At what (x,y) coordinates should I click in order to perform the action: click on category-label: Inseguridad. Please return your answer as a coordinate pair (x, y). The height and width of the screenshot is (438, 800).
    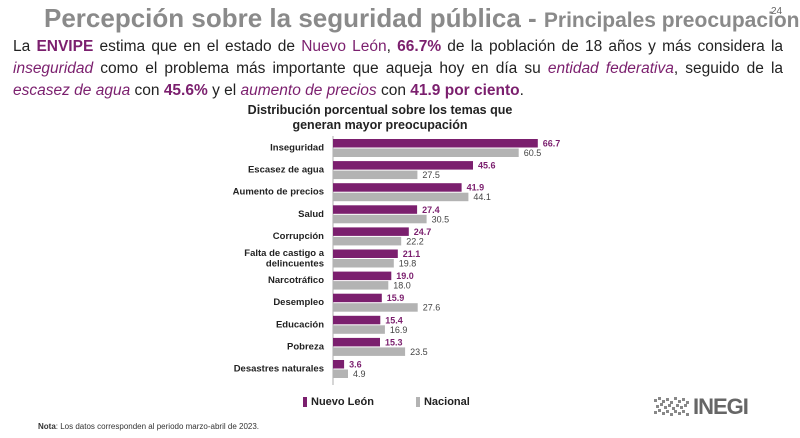
    Looking at the image, I should click on (297, 148).